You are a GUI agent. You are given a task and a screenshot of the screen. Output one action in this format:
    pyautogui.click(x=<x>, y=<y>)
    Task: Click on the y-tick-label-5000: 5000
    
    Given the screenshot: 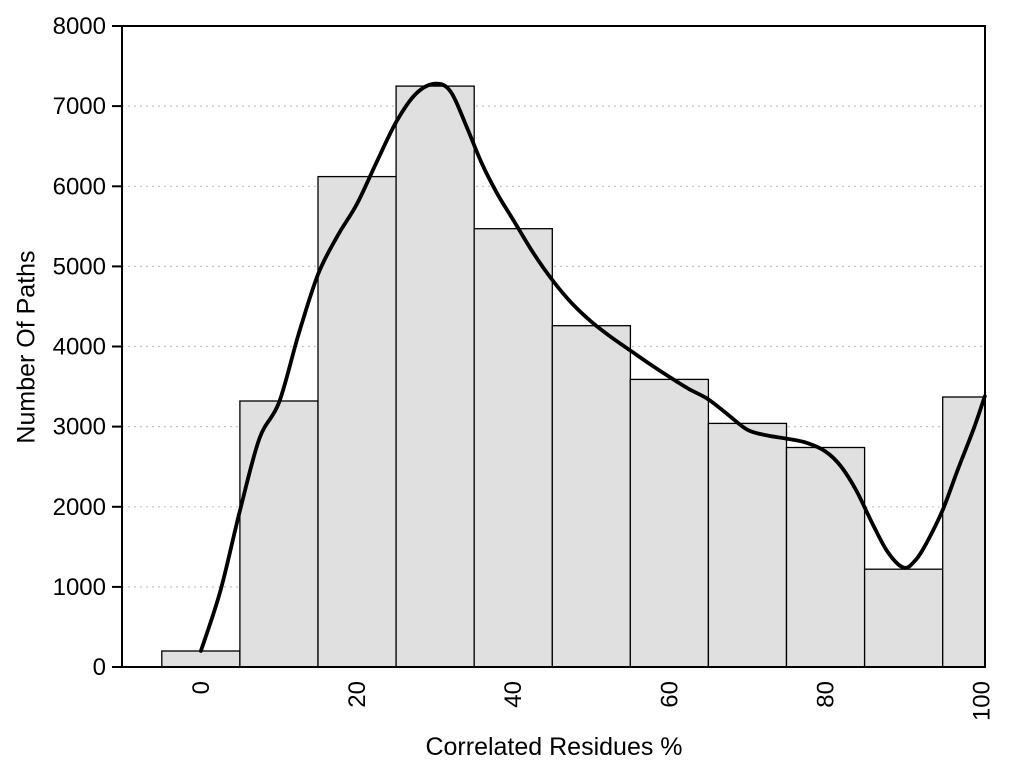 What is the action you would take?
    pyautogui.click(x=79, y=266)
    